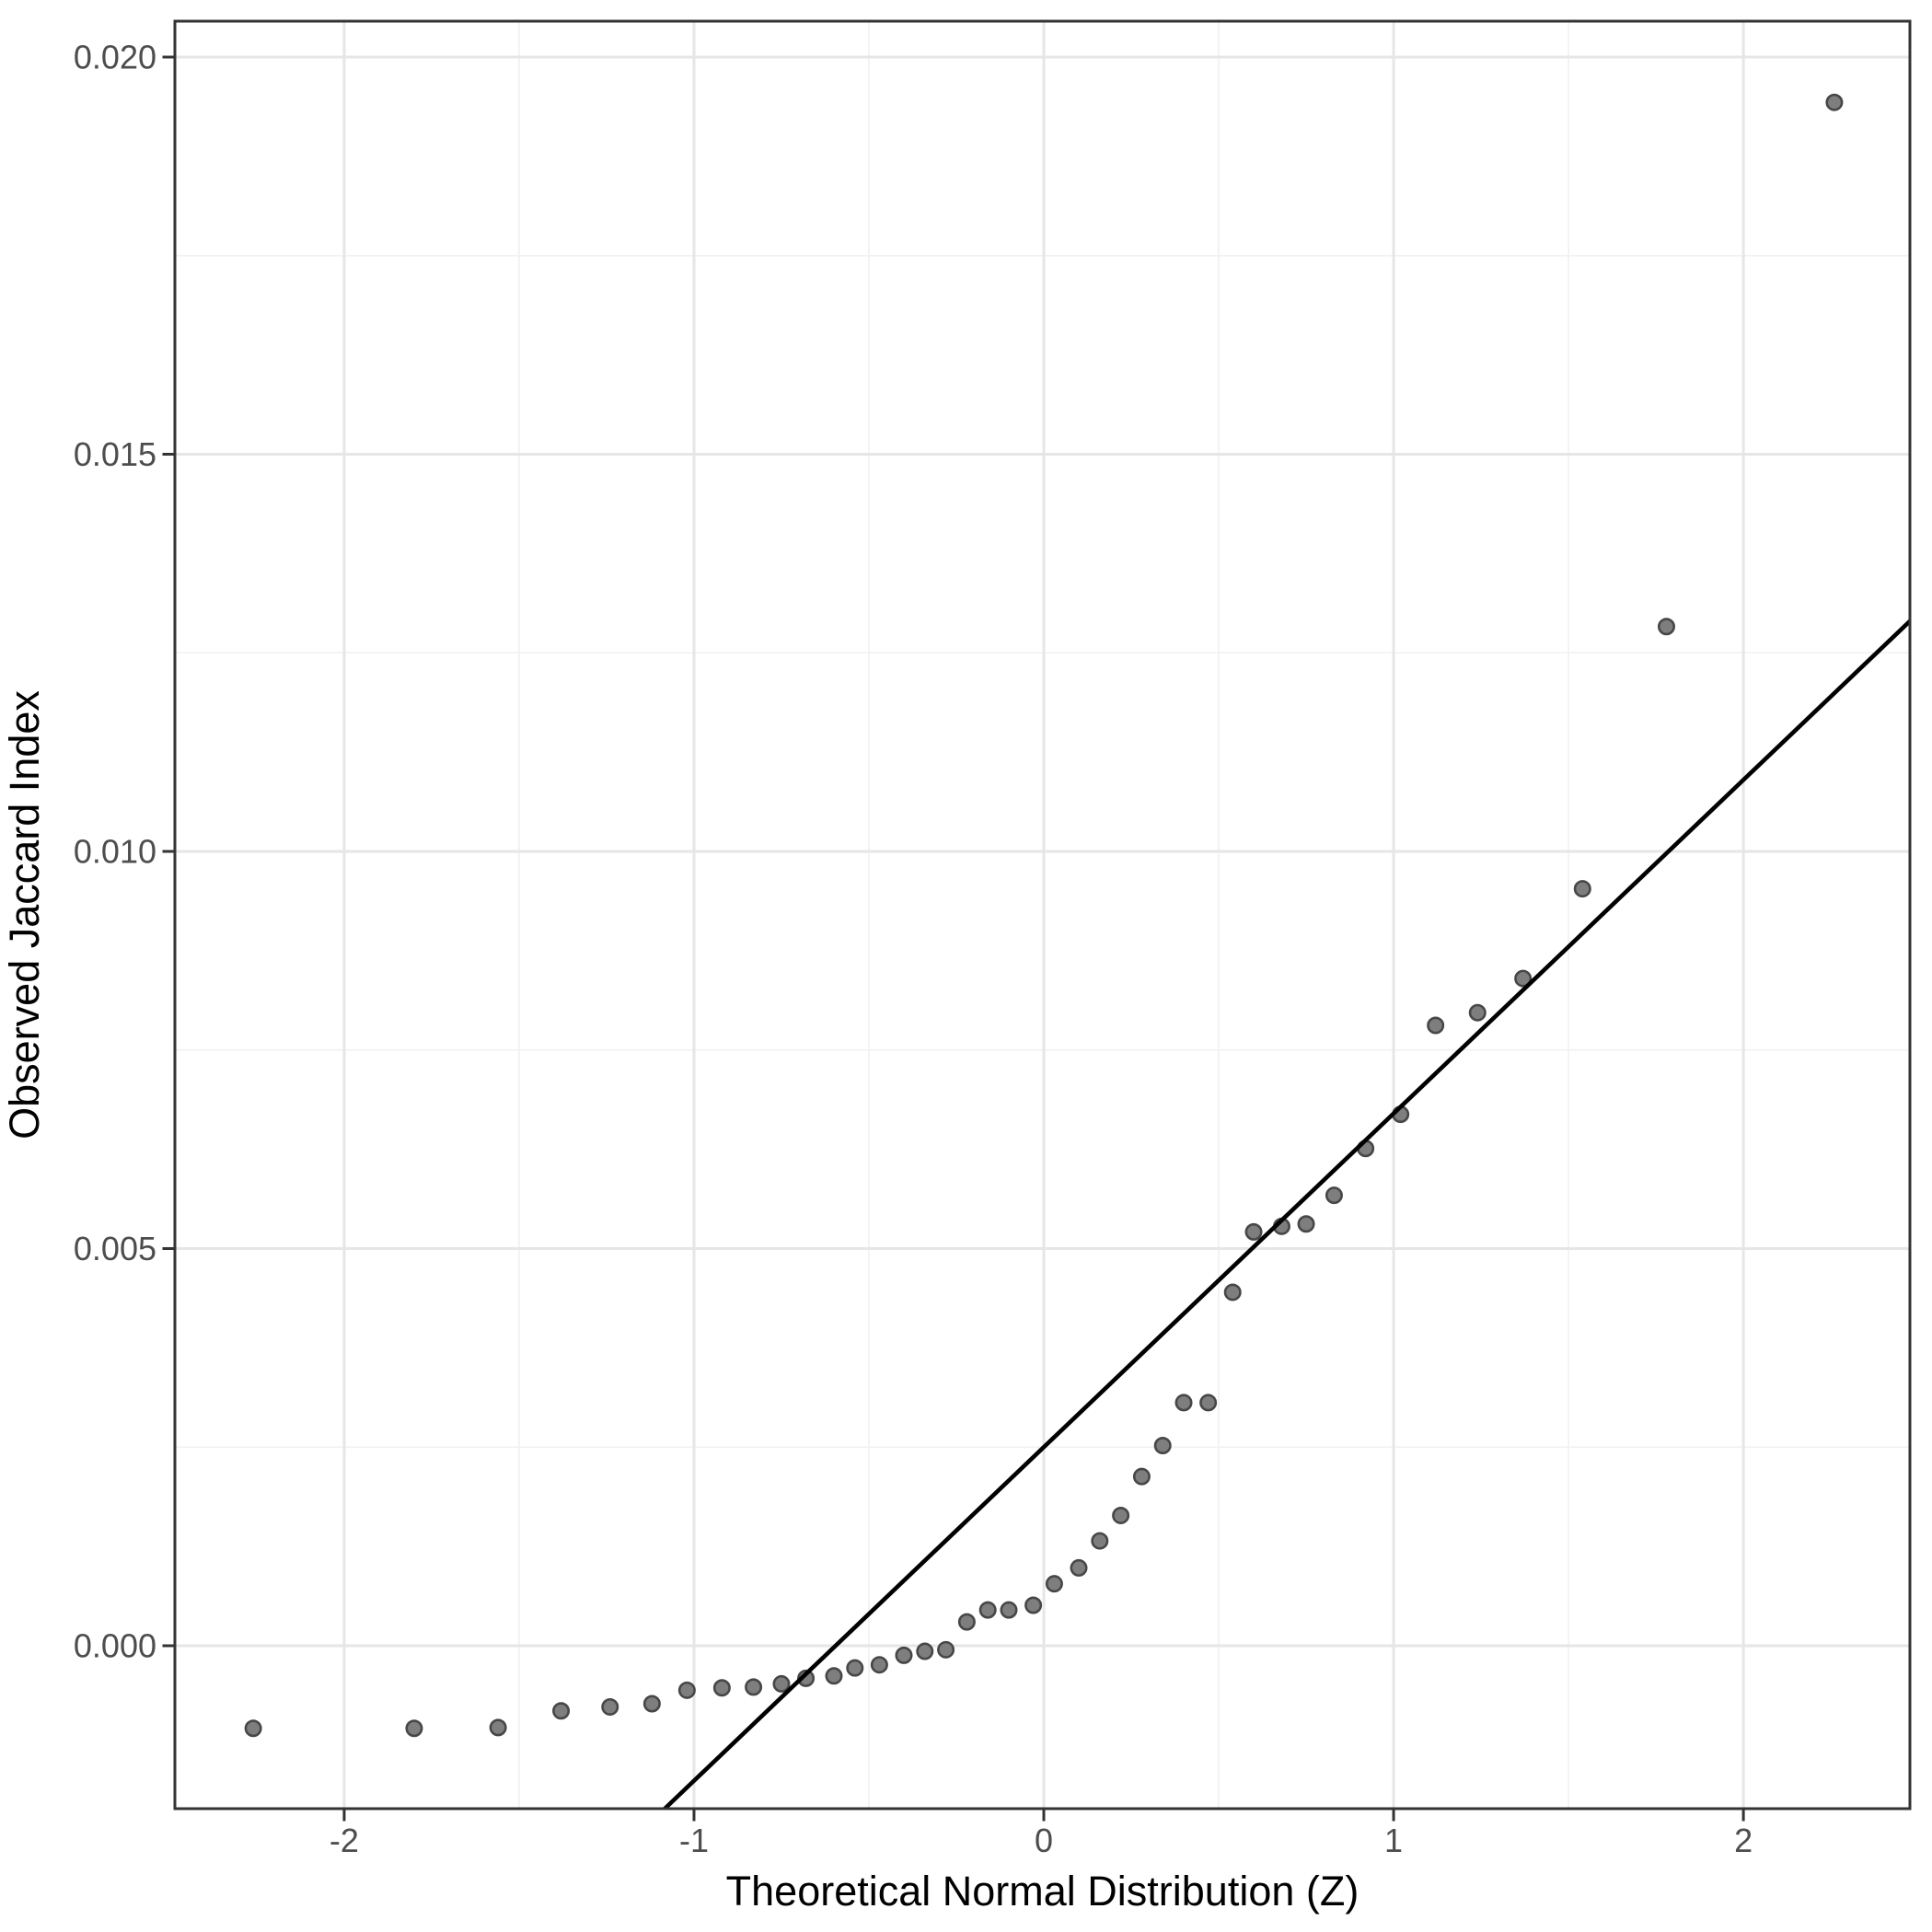 Image resolution: width=1932 pixels, height=1932 pixels. What do you see at coordinates (115, 454) in the screenshot?
I see `y-tick-label: 0.015` at bounding box center [115, 454].